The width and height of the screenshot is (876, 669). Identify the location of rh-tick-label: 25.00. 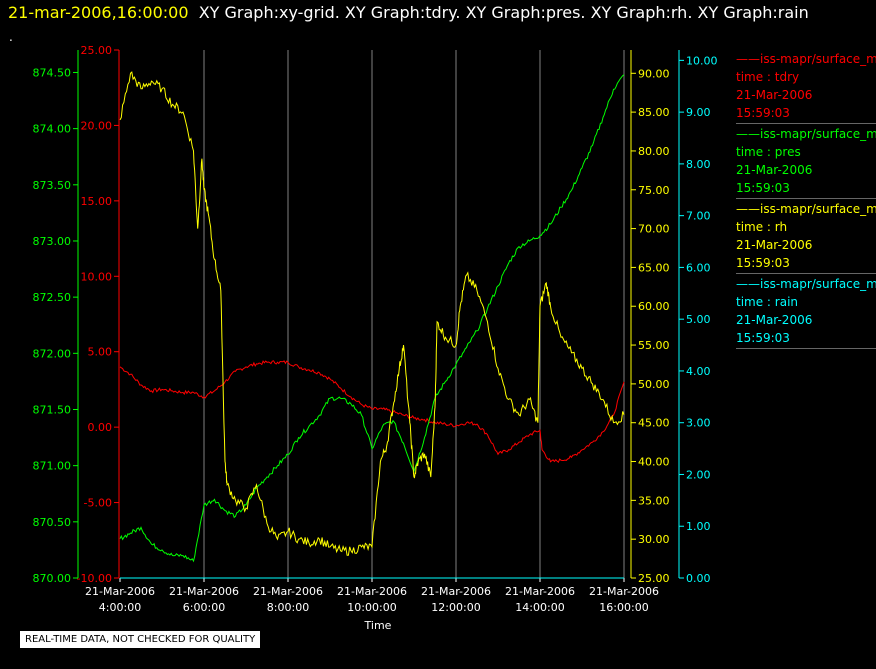
(654, 578).